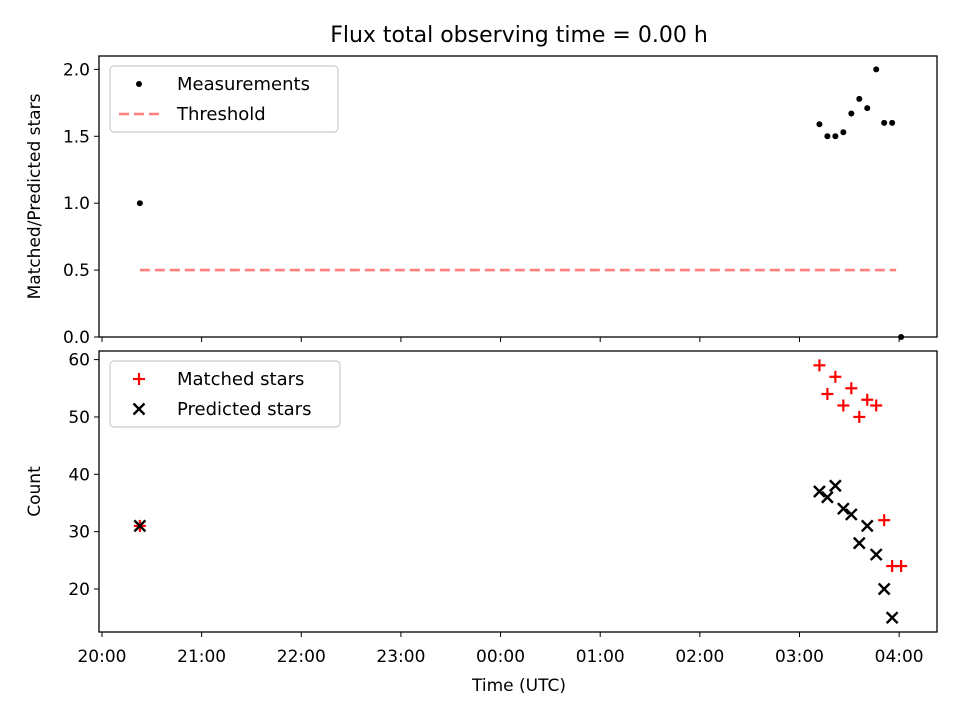 The width and height of the screenshot is (960, 720). What do you see at coordinates (79, 418) in the screenshot?
I see `y-tick-label: 50` at bounding box center [79, 418].